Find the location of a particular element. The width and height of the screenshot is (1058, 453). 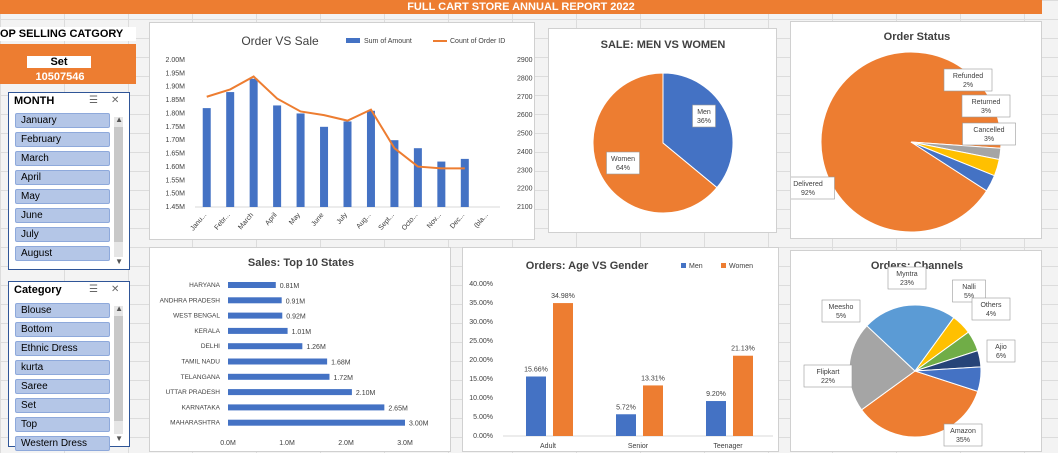

y-tick-label: 25.00% is located at coordinates (481, 341).